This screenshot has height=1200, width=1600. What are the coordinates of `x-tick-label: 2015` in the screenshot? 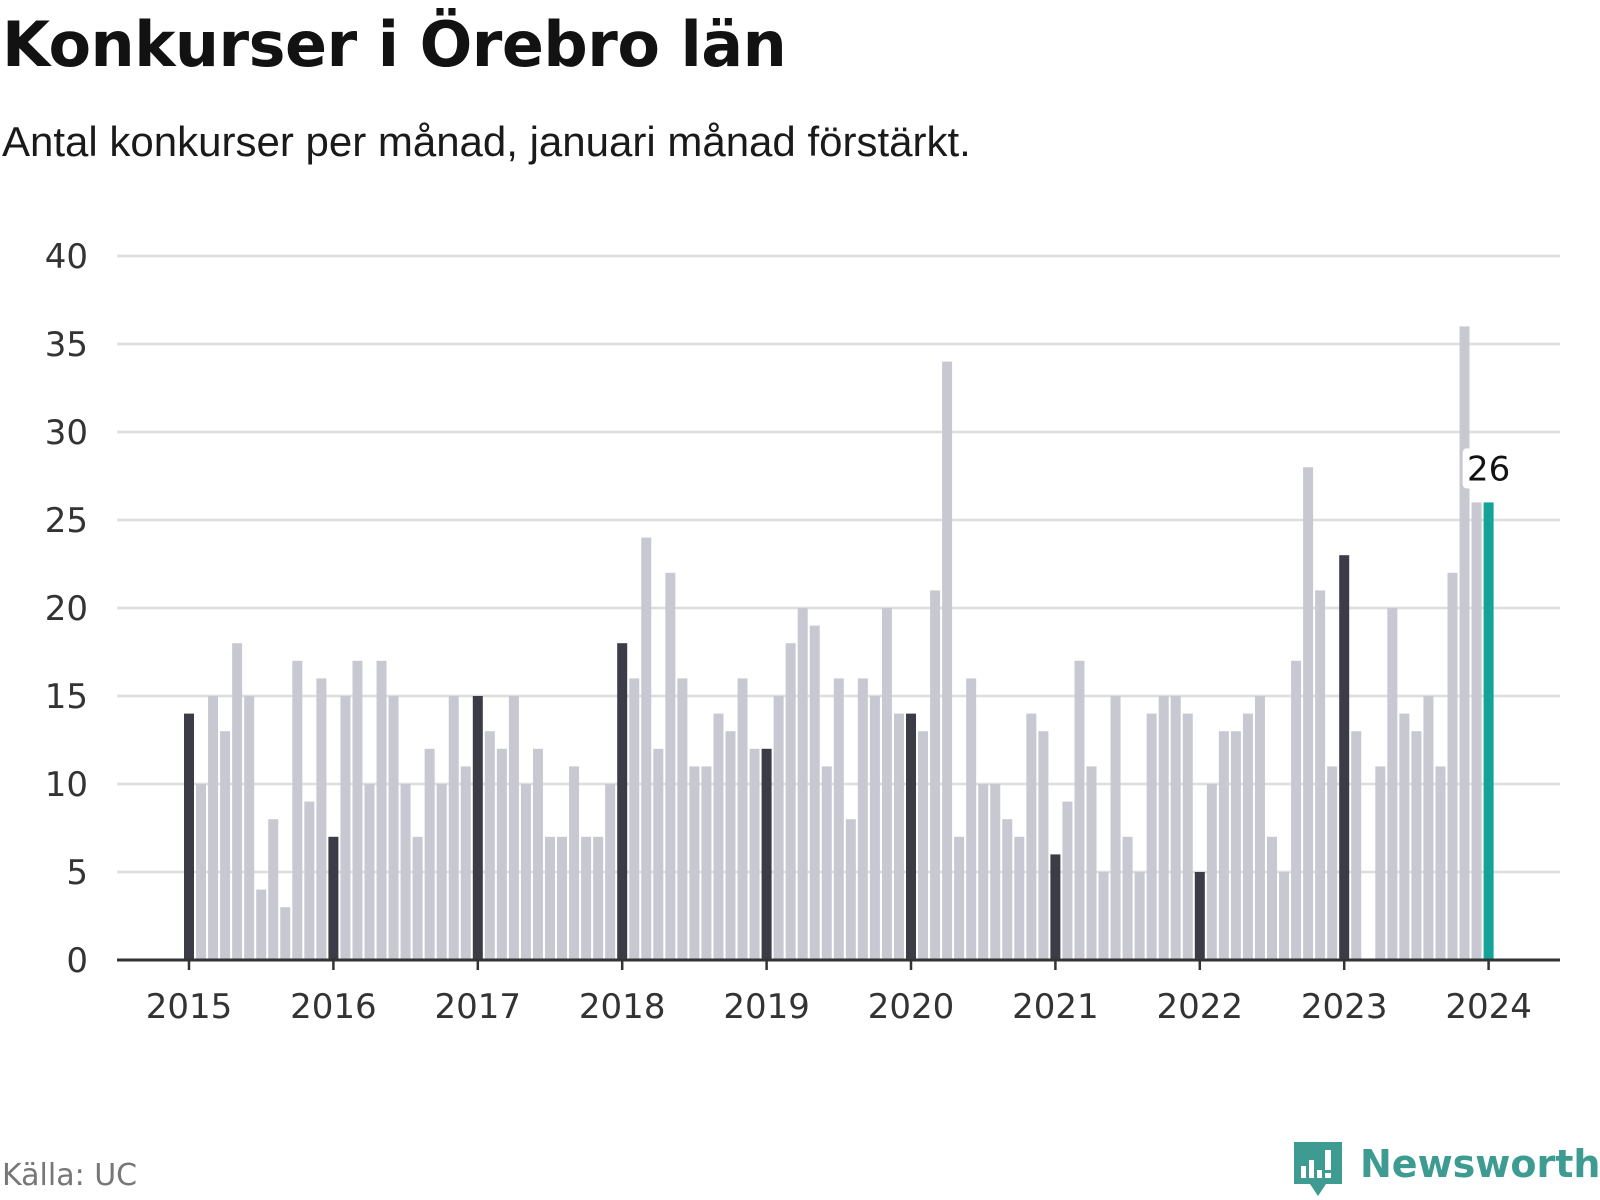 It's located at (189, 1007).